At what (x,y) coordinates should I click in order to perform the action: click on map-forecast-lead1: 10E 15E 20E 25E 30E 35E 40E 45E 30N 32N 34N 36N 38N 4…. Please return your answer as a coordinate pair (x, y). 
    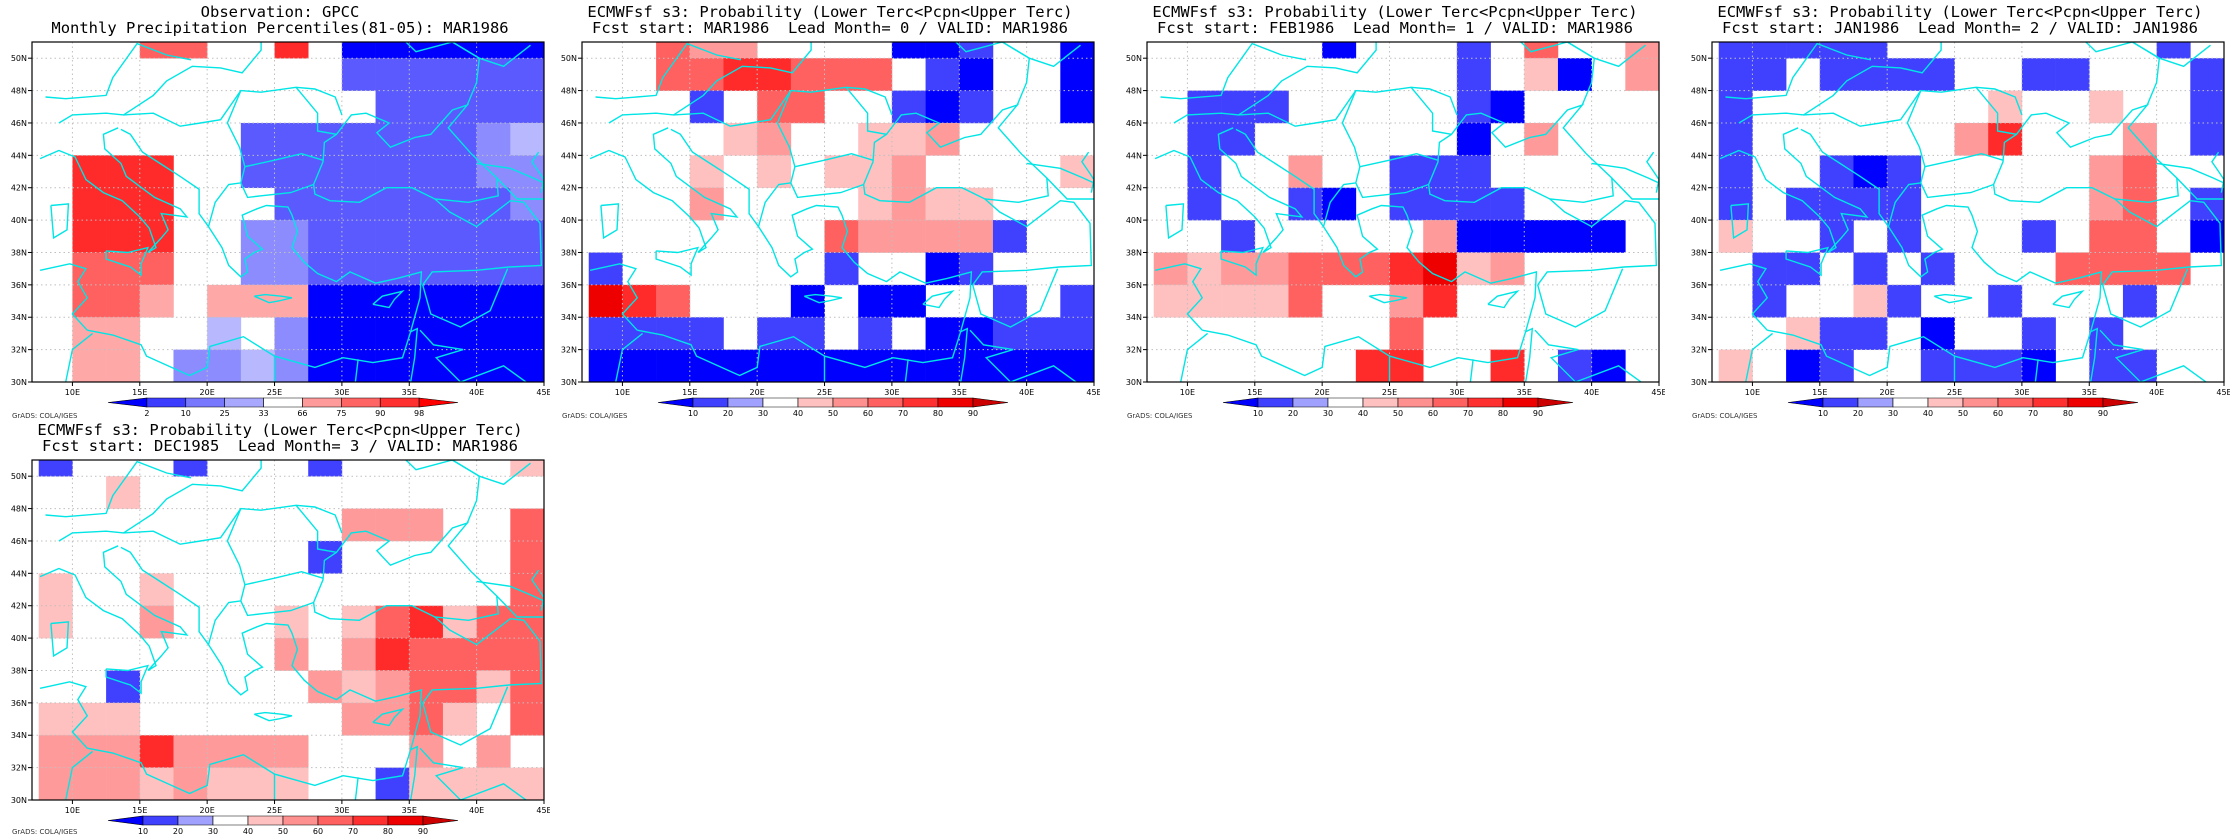
    Looking at the image, I should click on (1395, 229).